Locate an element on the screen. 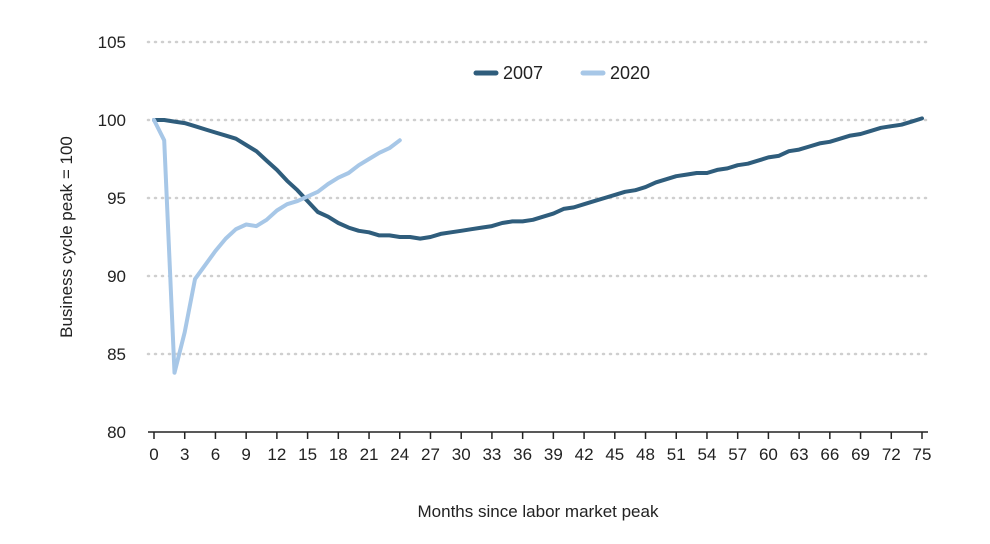 This screenshot has height=544, width=990. y-tick-label: 100 is located at coordinates (112, 120).